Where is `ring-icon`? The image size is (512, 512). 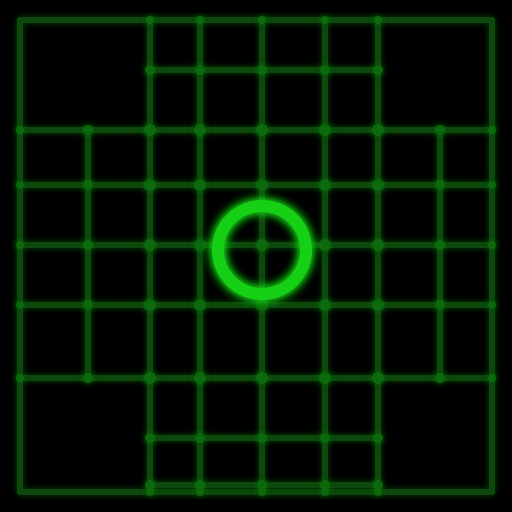
ring-icon is located at coordinates (262, 250).